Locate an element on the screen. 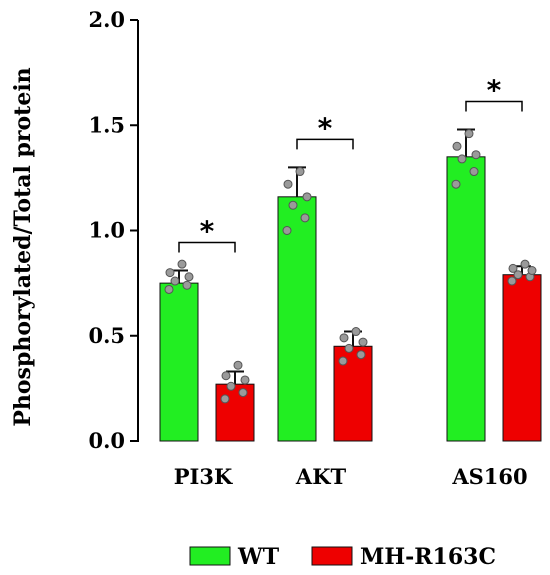 The height and width of the screenshot is (575, 550). y-axis: 0.0 0.5 1.0 1.5 2.0 is located at coordinates (113, 230).